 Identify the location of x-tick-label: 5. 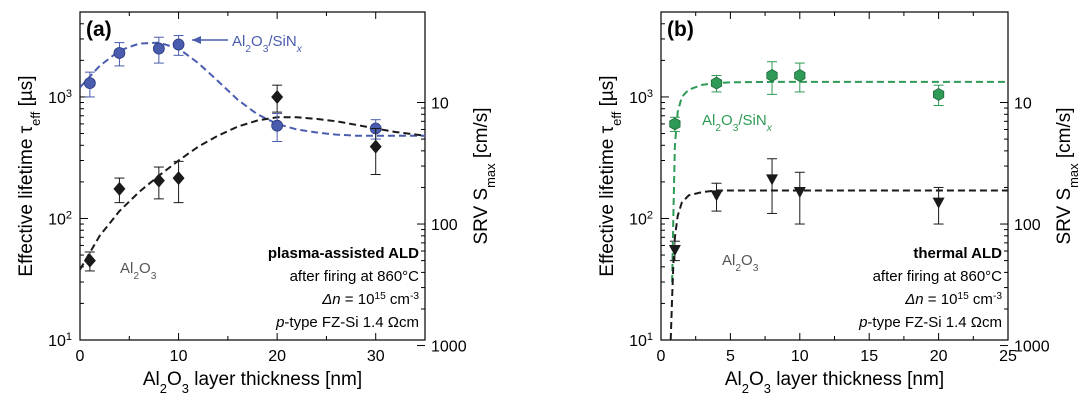
(730, 356).